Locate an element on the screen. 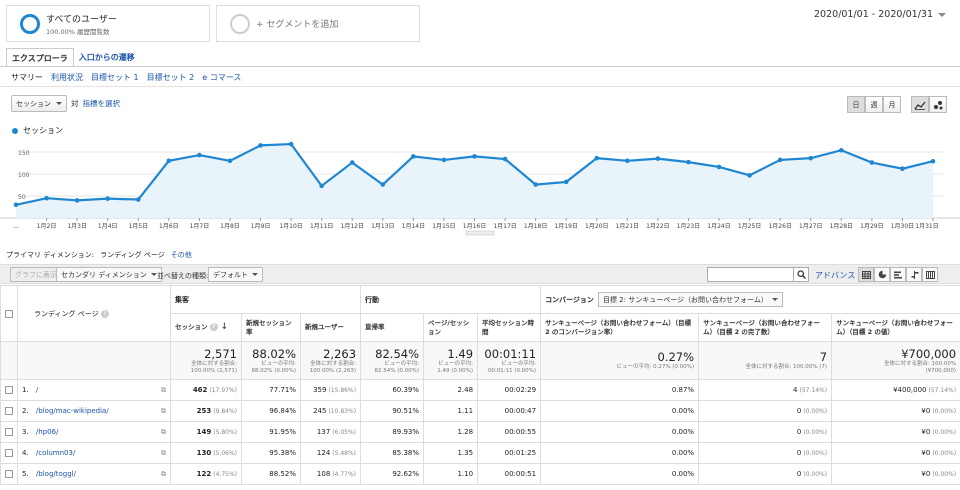 The image size is (960, 490). goal-completions-cell: 0 (0.00%) is located at coordinates (765, 474).